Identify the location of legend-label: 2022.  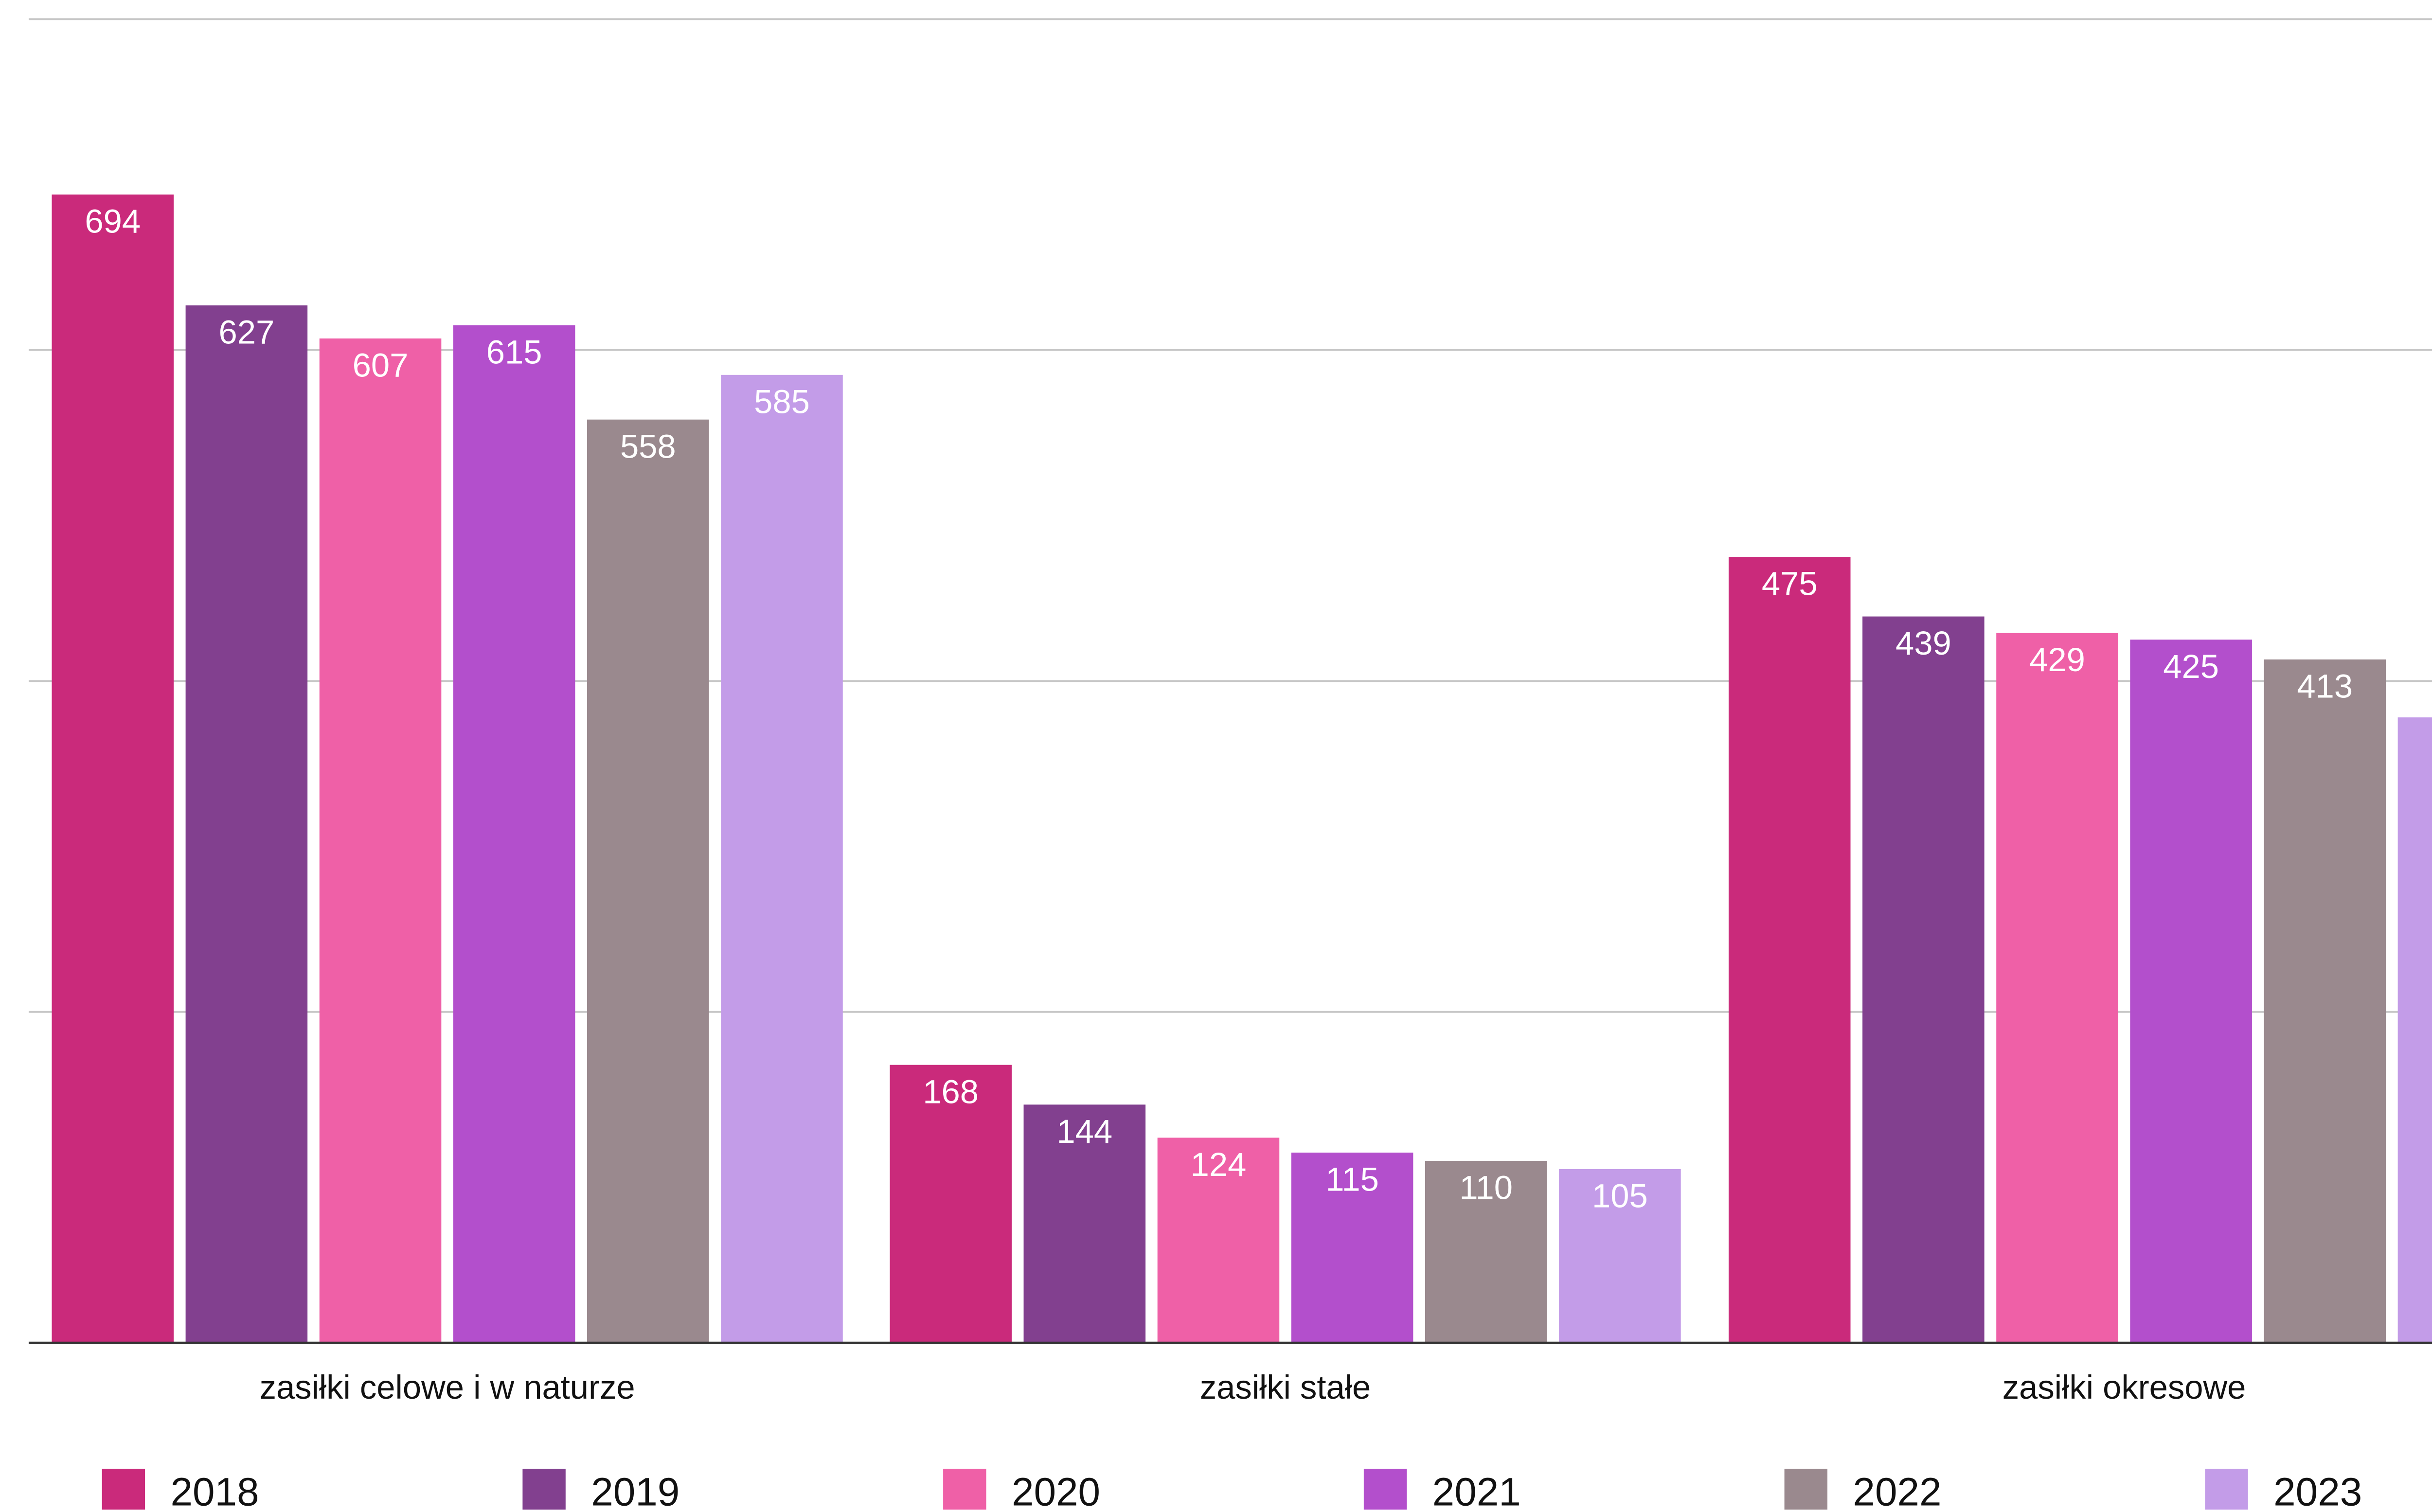
(1897, 1490).